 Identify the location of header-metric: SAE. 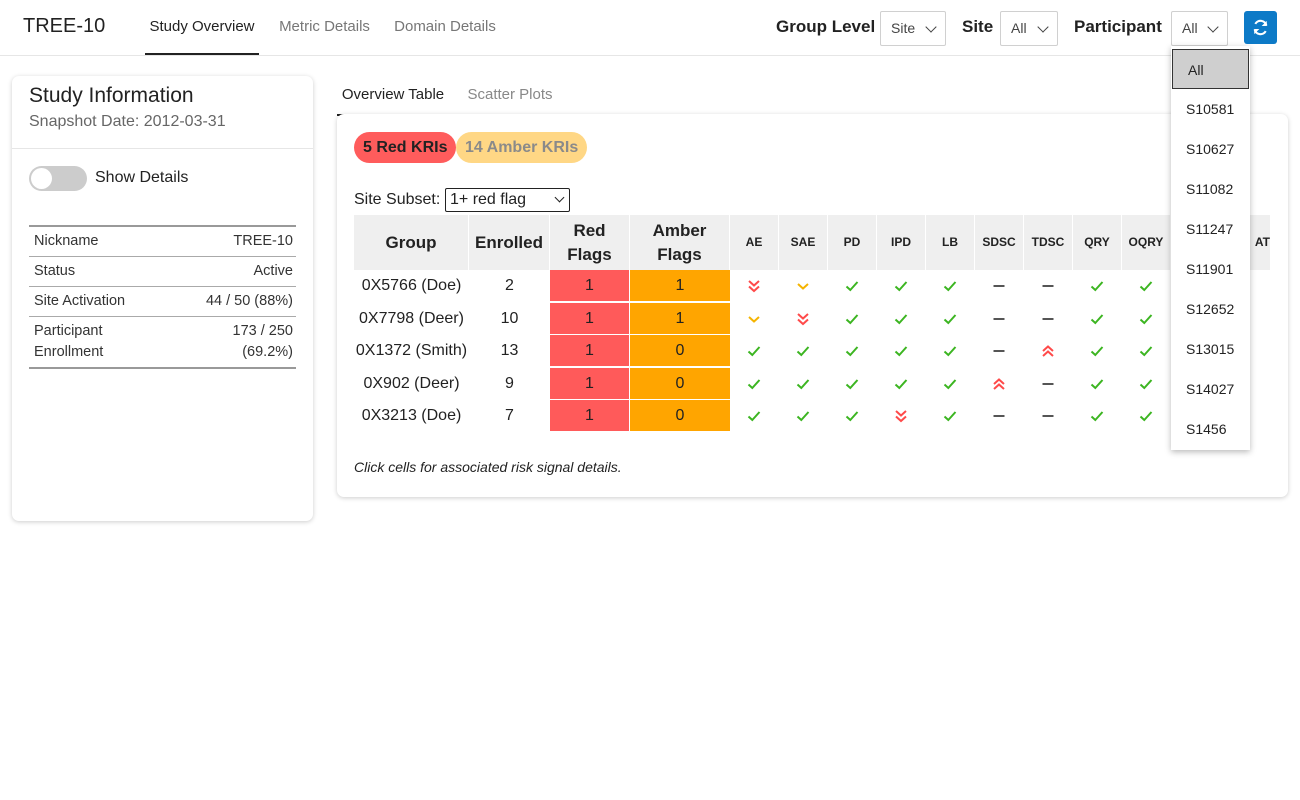
(803, 242).